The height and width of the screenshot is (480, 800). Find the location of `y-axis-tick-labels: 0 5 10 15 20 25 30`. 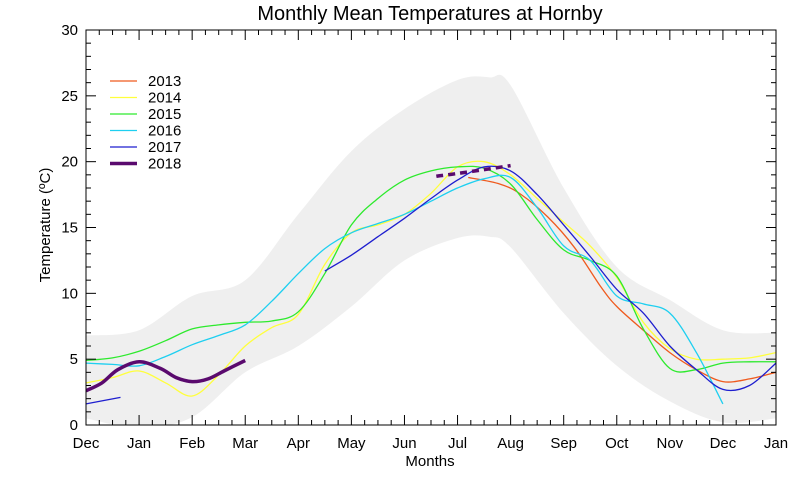

y-axis-tick-labels: 0 5 10 15 20 25 30 is located at coordinates (69, 228).